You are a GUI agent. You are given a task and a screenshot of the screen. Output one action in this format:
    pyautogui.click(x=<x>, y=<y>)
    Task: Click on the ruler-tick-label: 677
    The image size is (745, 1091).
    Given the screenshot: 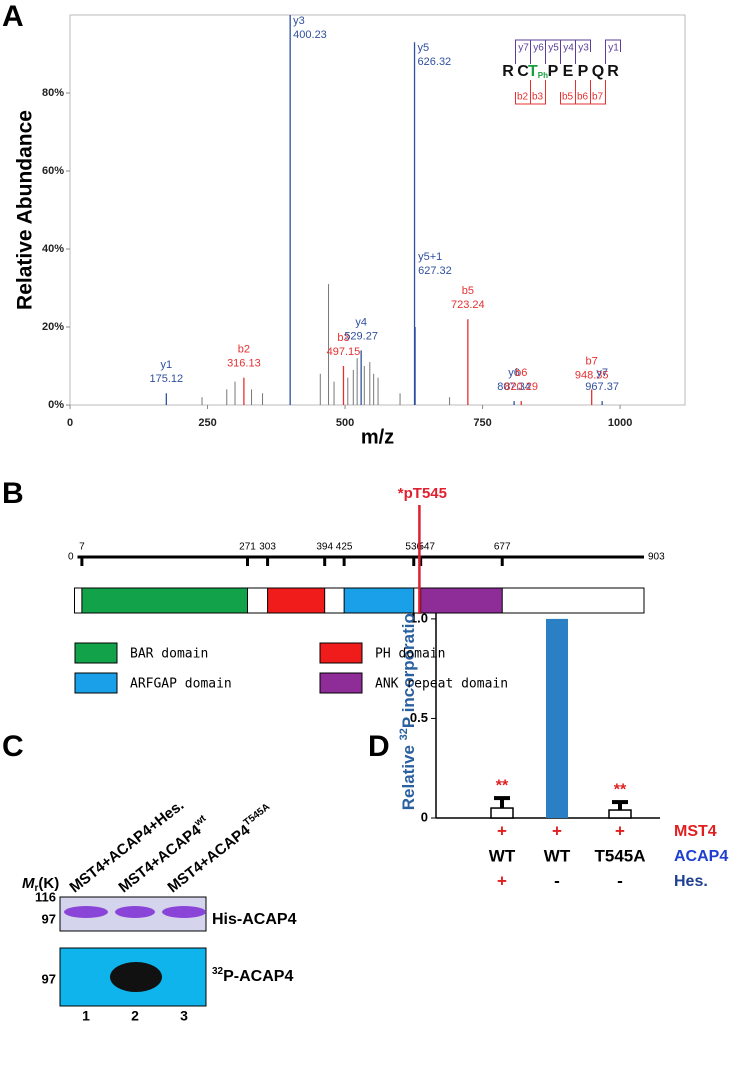 What is the action you would take?
    pyautogui.click(x=502, y=547)
    